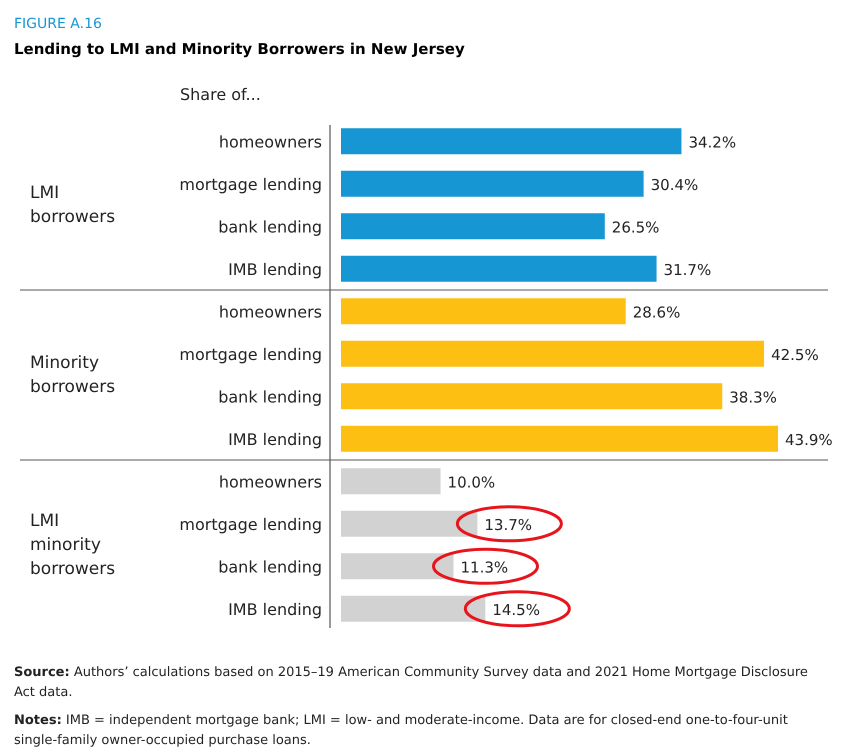 The height and width of the screenshot is (753, 854). What do you see at coordinates (674, 185) in the screenshot?
I see `data-label: 30.4%` at bounding box center [674, 185].